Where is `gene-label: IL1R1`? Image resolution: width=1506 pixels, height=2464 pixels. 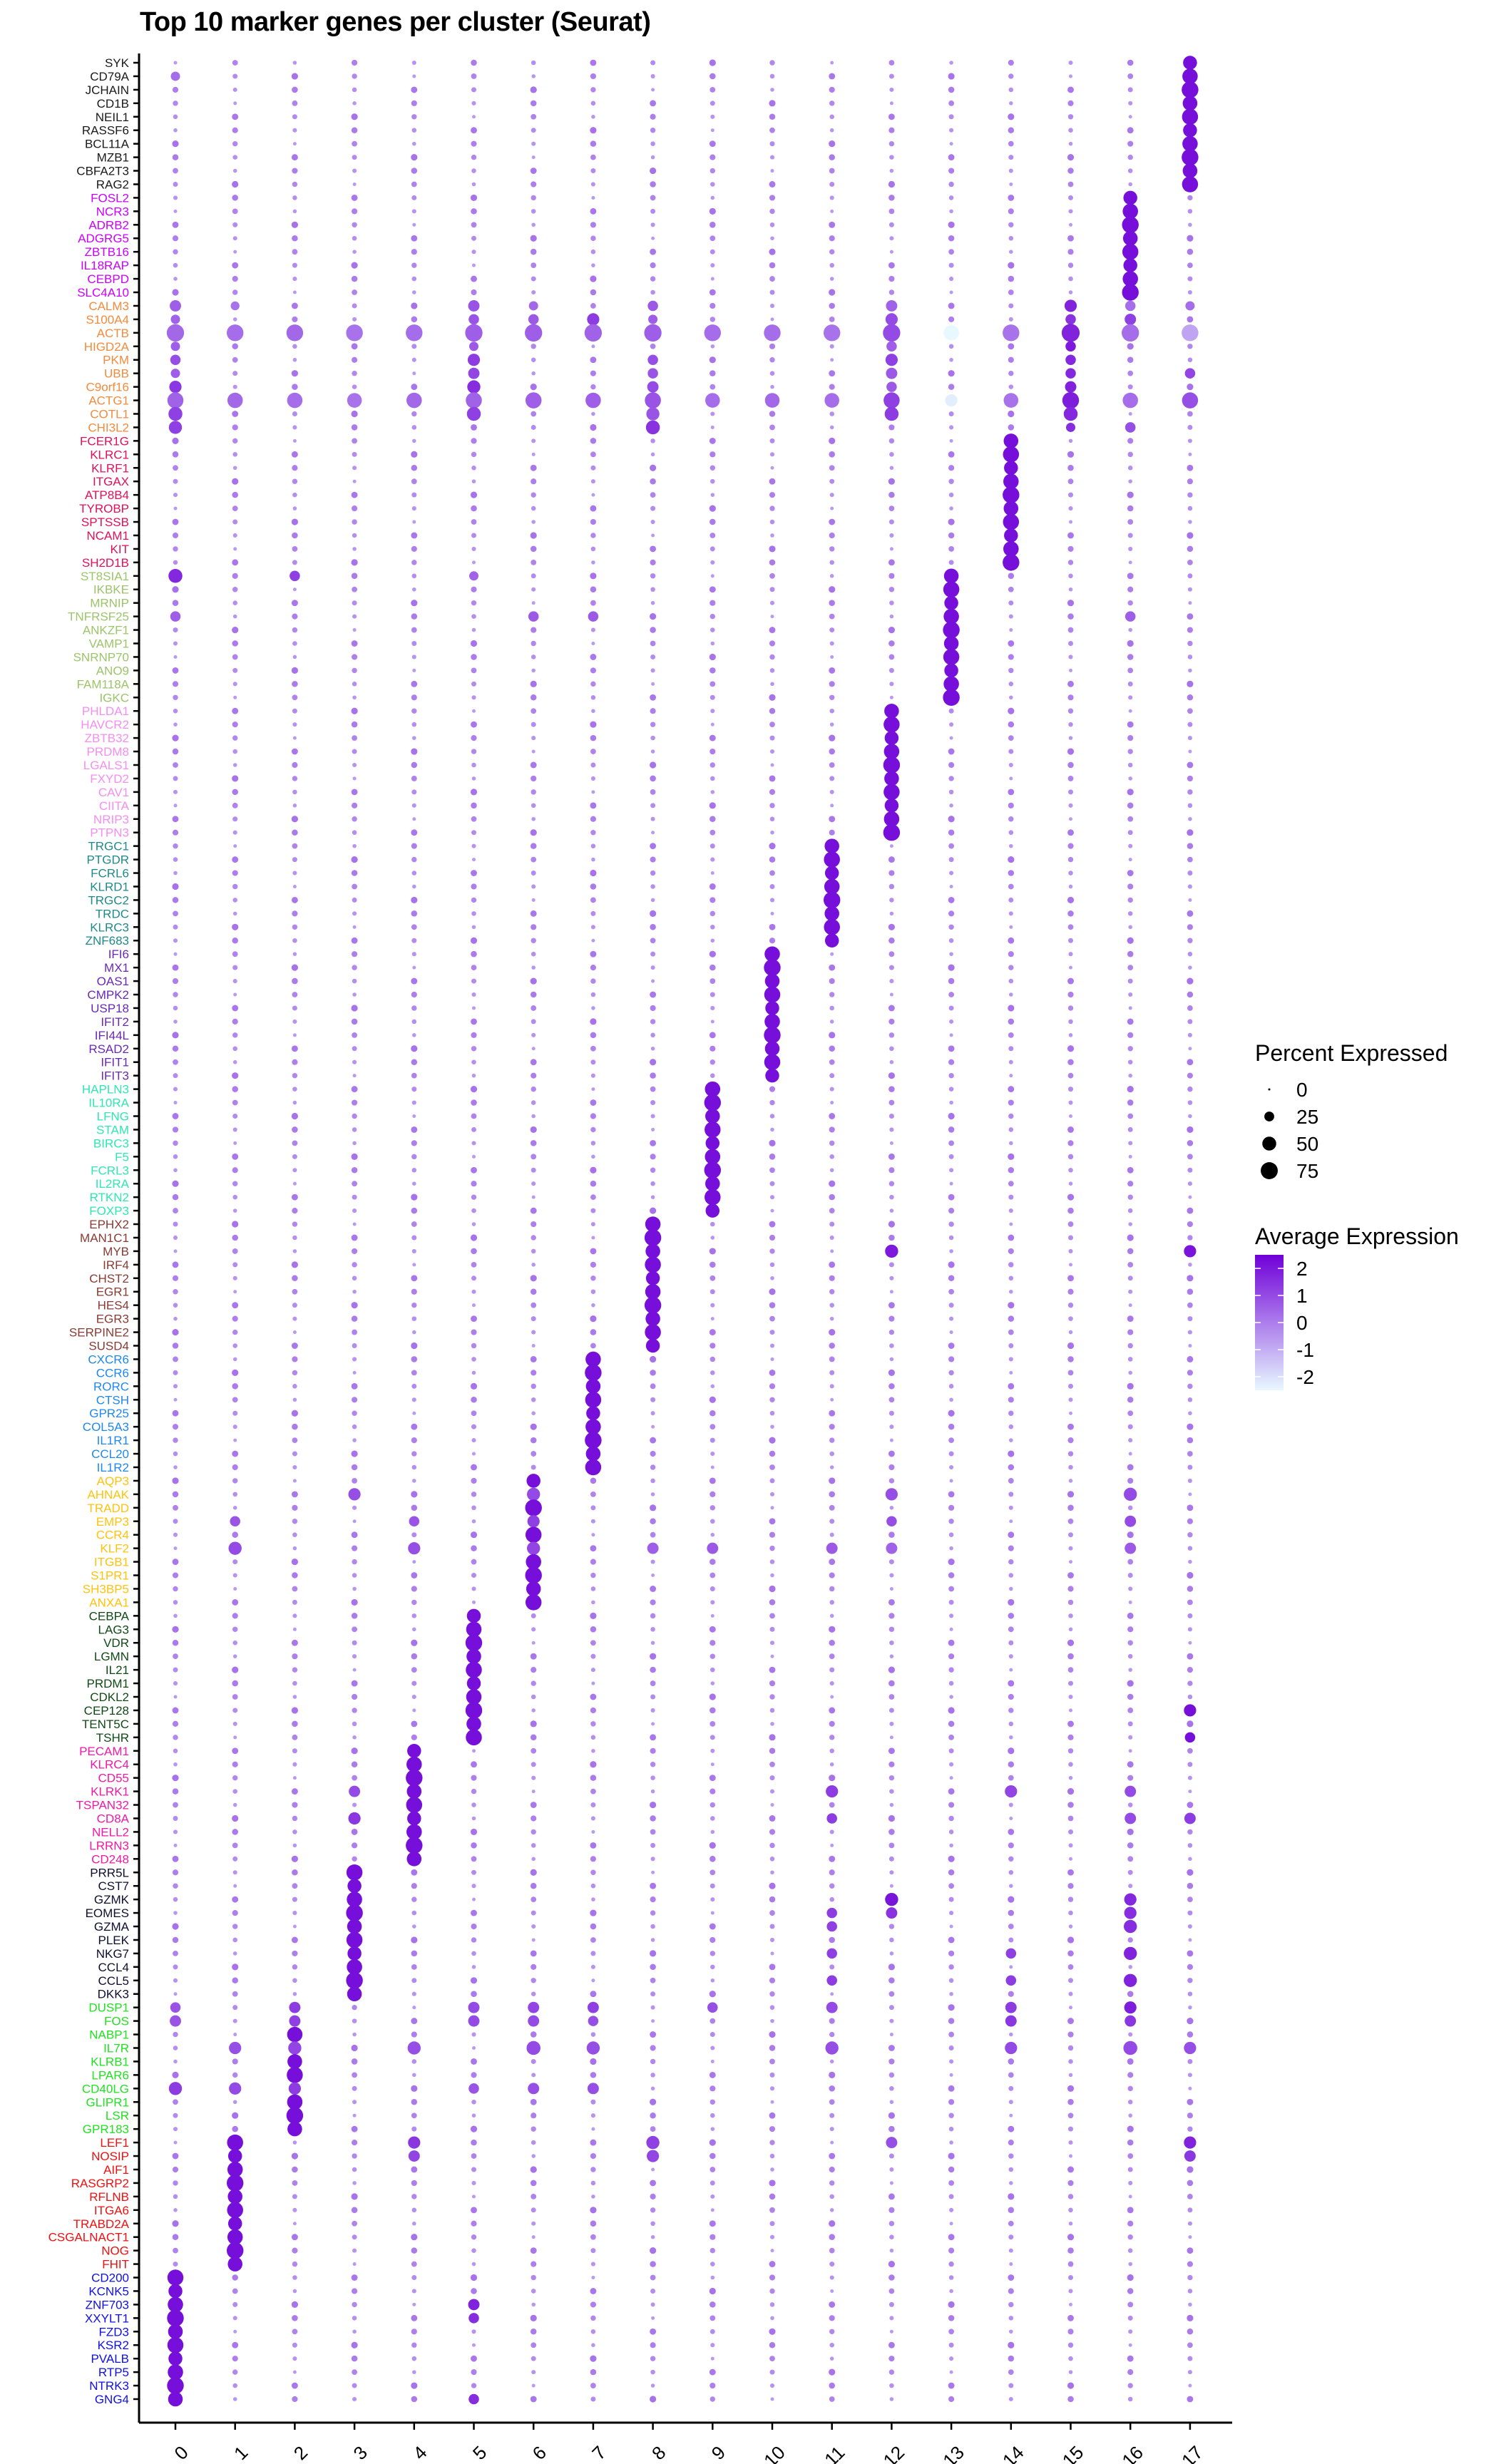
gene-label: IL1R1 is located at coordinates (113, 1440).